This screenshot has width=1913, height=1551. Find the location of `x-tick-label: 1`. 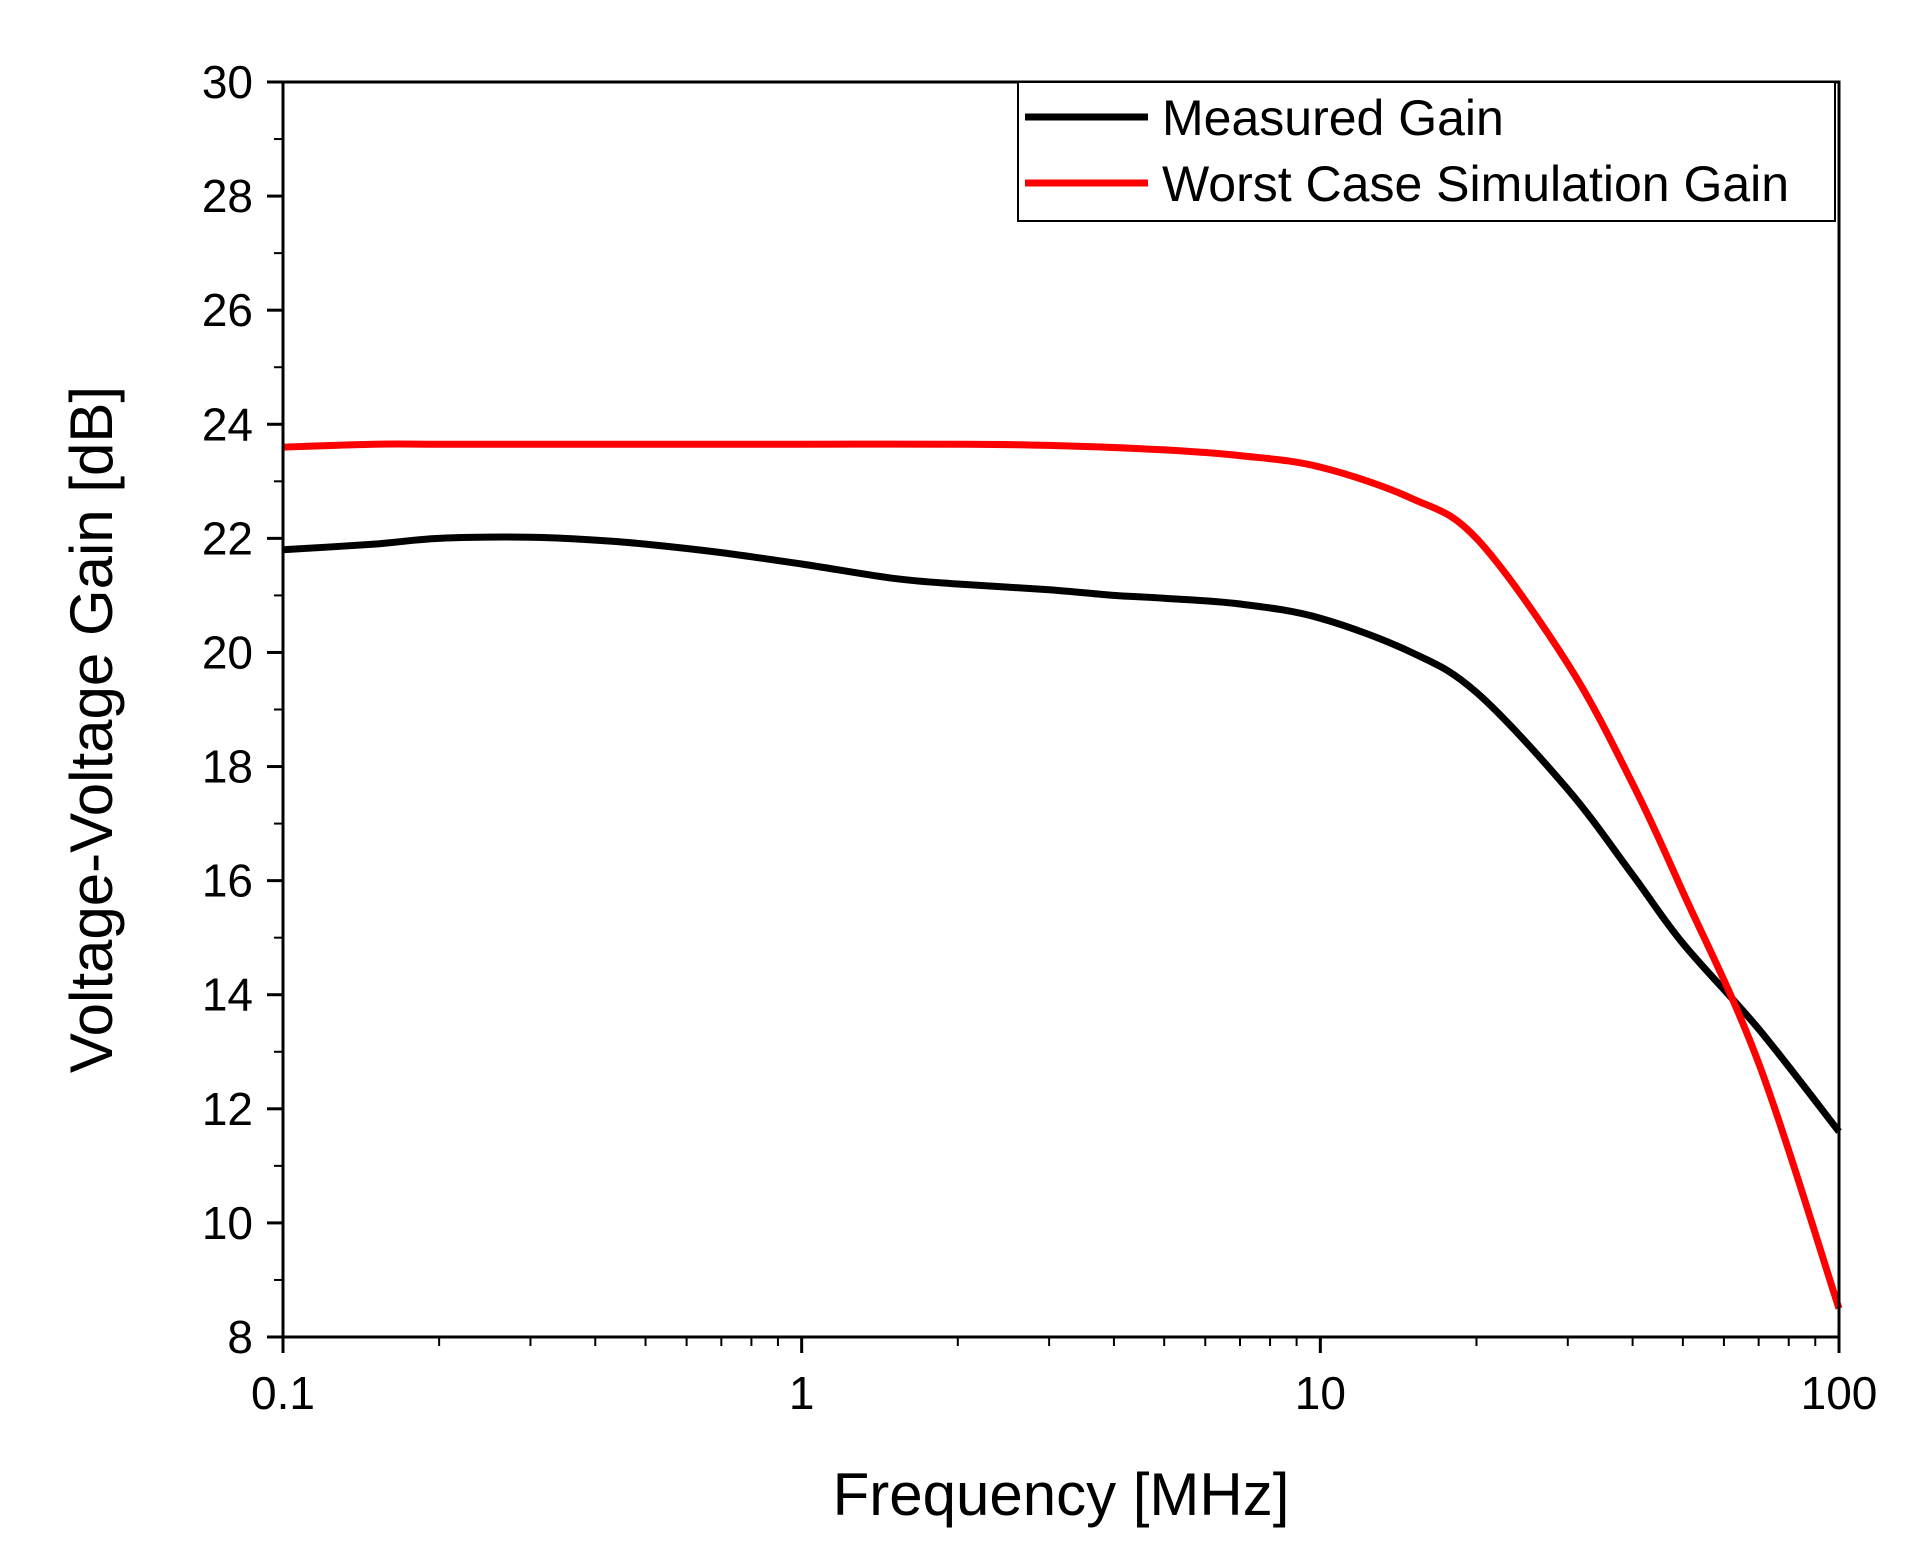

x-tick-label: 1 is located at coordinates (802, 1393).